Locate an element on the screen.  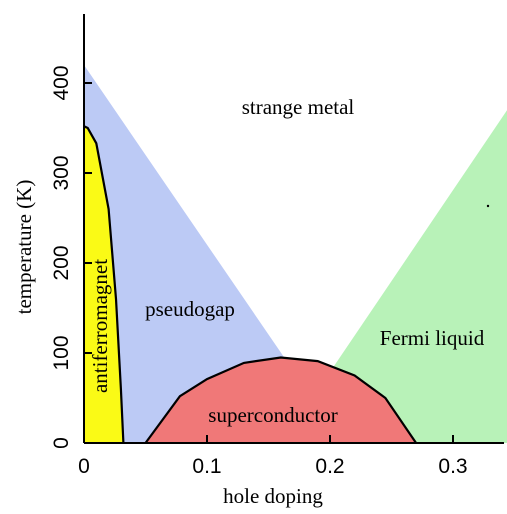
x-tick-label: 0.1 is located at coordinates (206, 466).